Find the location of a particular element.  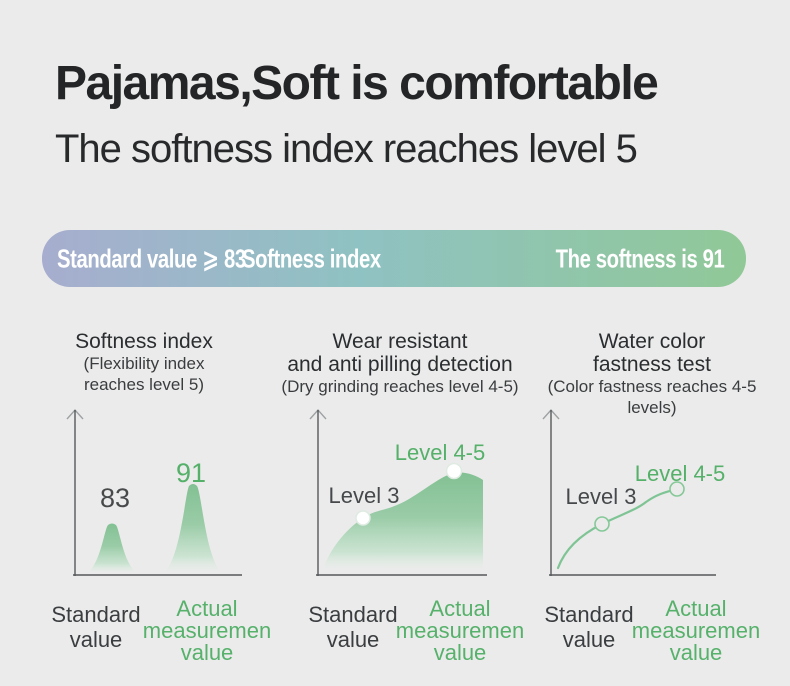

banner-softness-index: Softness index is located at coordinates (311, 258).